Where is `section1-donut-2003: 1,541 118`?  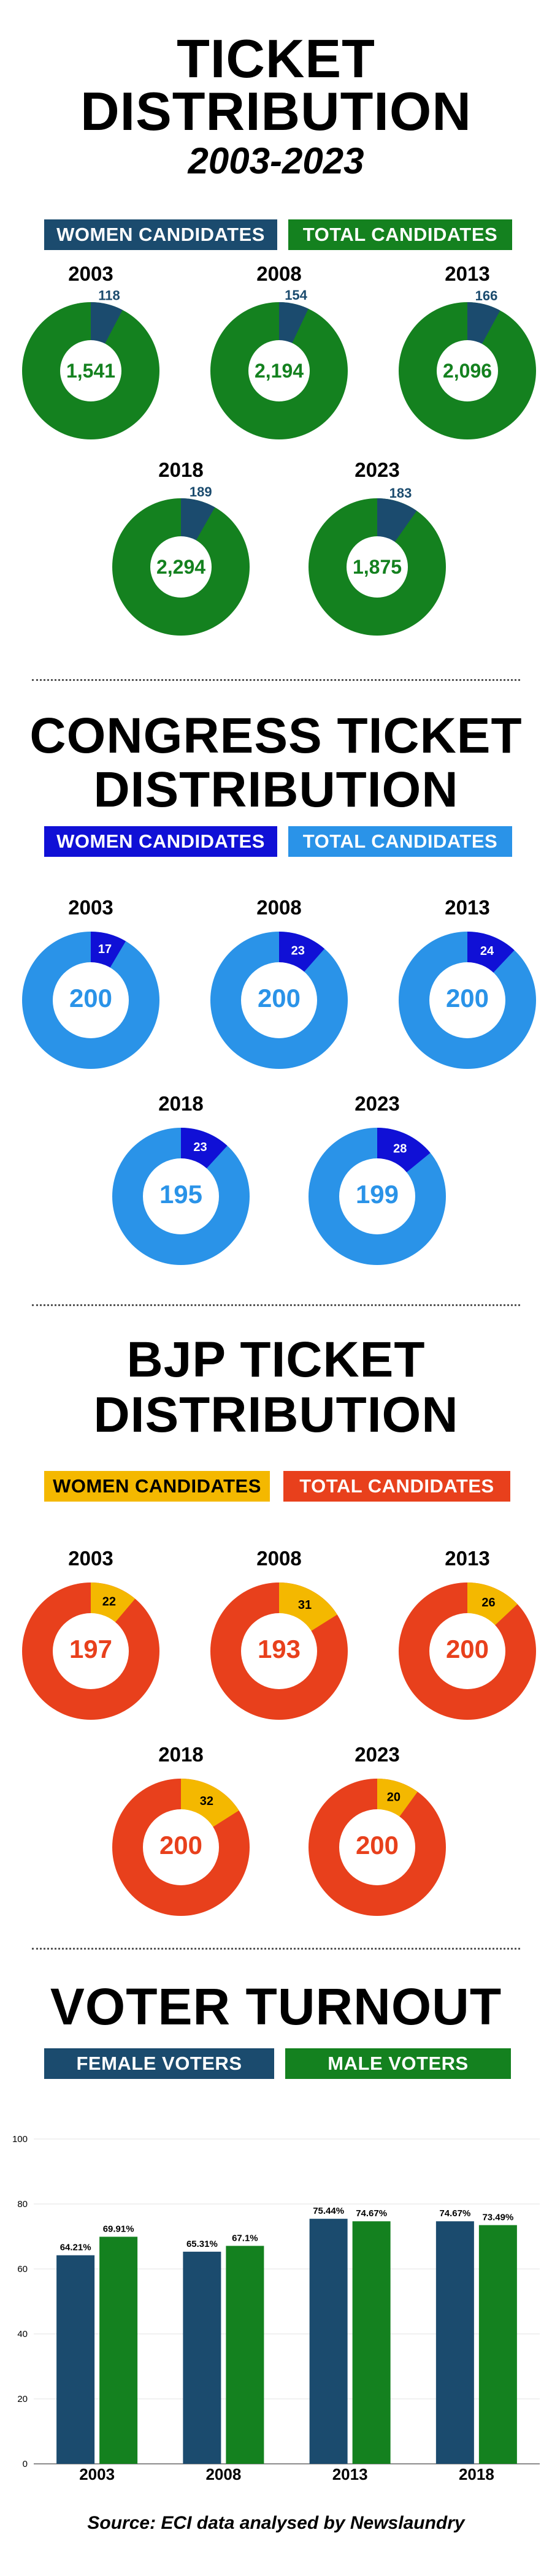
section1-donut-2003: 1,541 118 is located at coordinates (90, 363).